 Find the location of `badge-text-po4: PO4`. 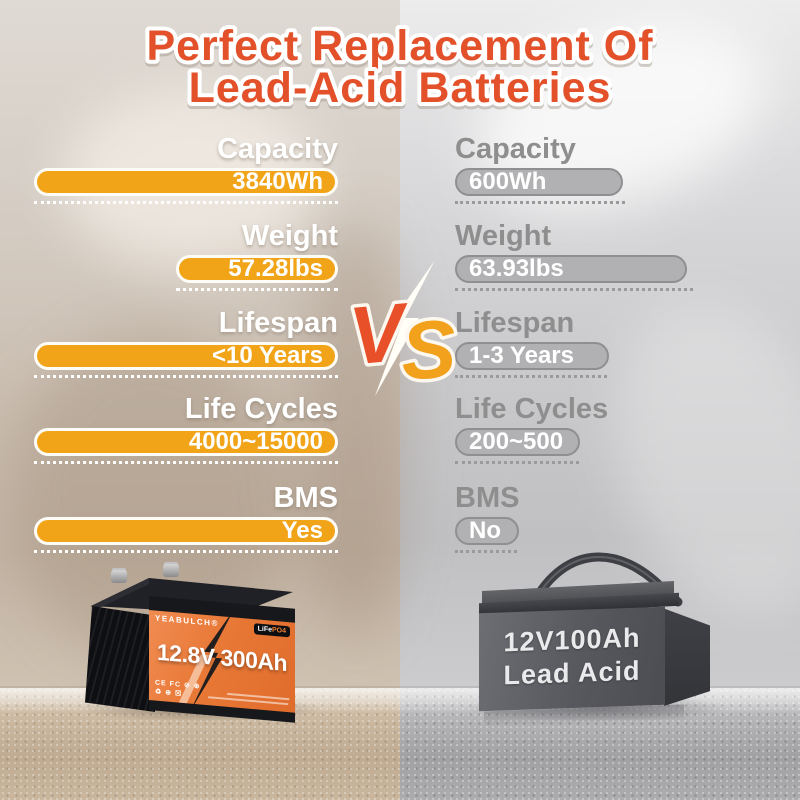

badge-text-po4: PO4 is located at coordinates (278, 630).